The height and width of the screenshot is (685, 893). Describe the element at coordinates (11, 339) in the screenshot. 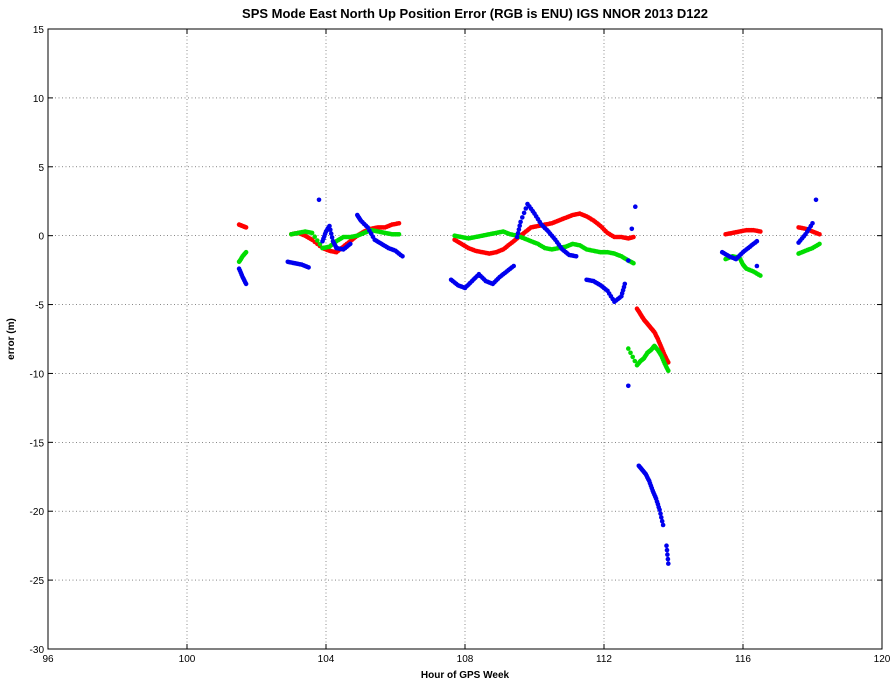

I see `y-axis-label: error (m)` at that location.